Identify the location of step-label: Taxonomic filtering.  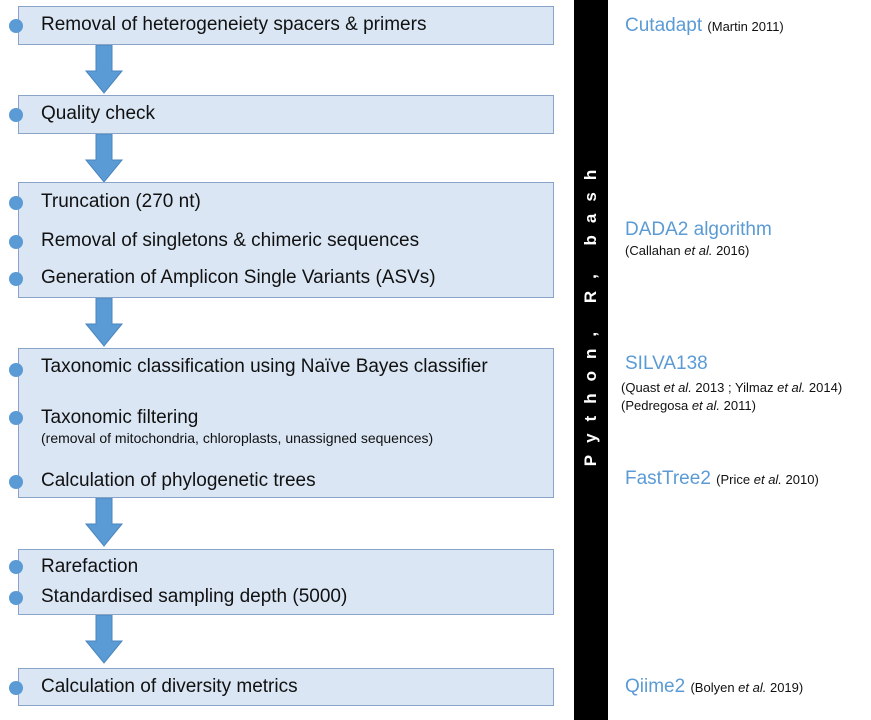
(120, 417).